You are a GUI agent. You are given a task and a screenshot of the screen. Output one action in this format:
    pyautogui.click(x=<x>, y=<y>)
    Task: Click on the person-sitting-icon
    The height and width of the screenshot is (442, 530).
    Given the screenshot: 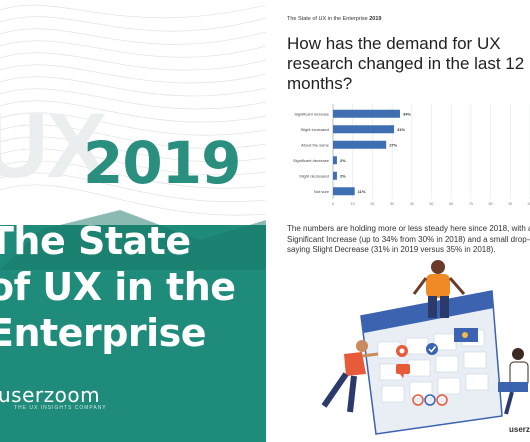 What is the action you would take?
    pyautogui.click(x=513, y=381)
    